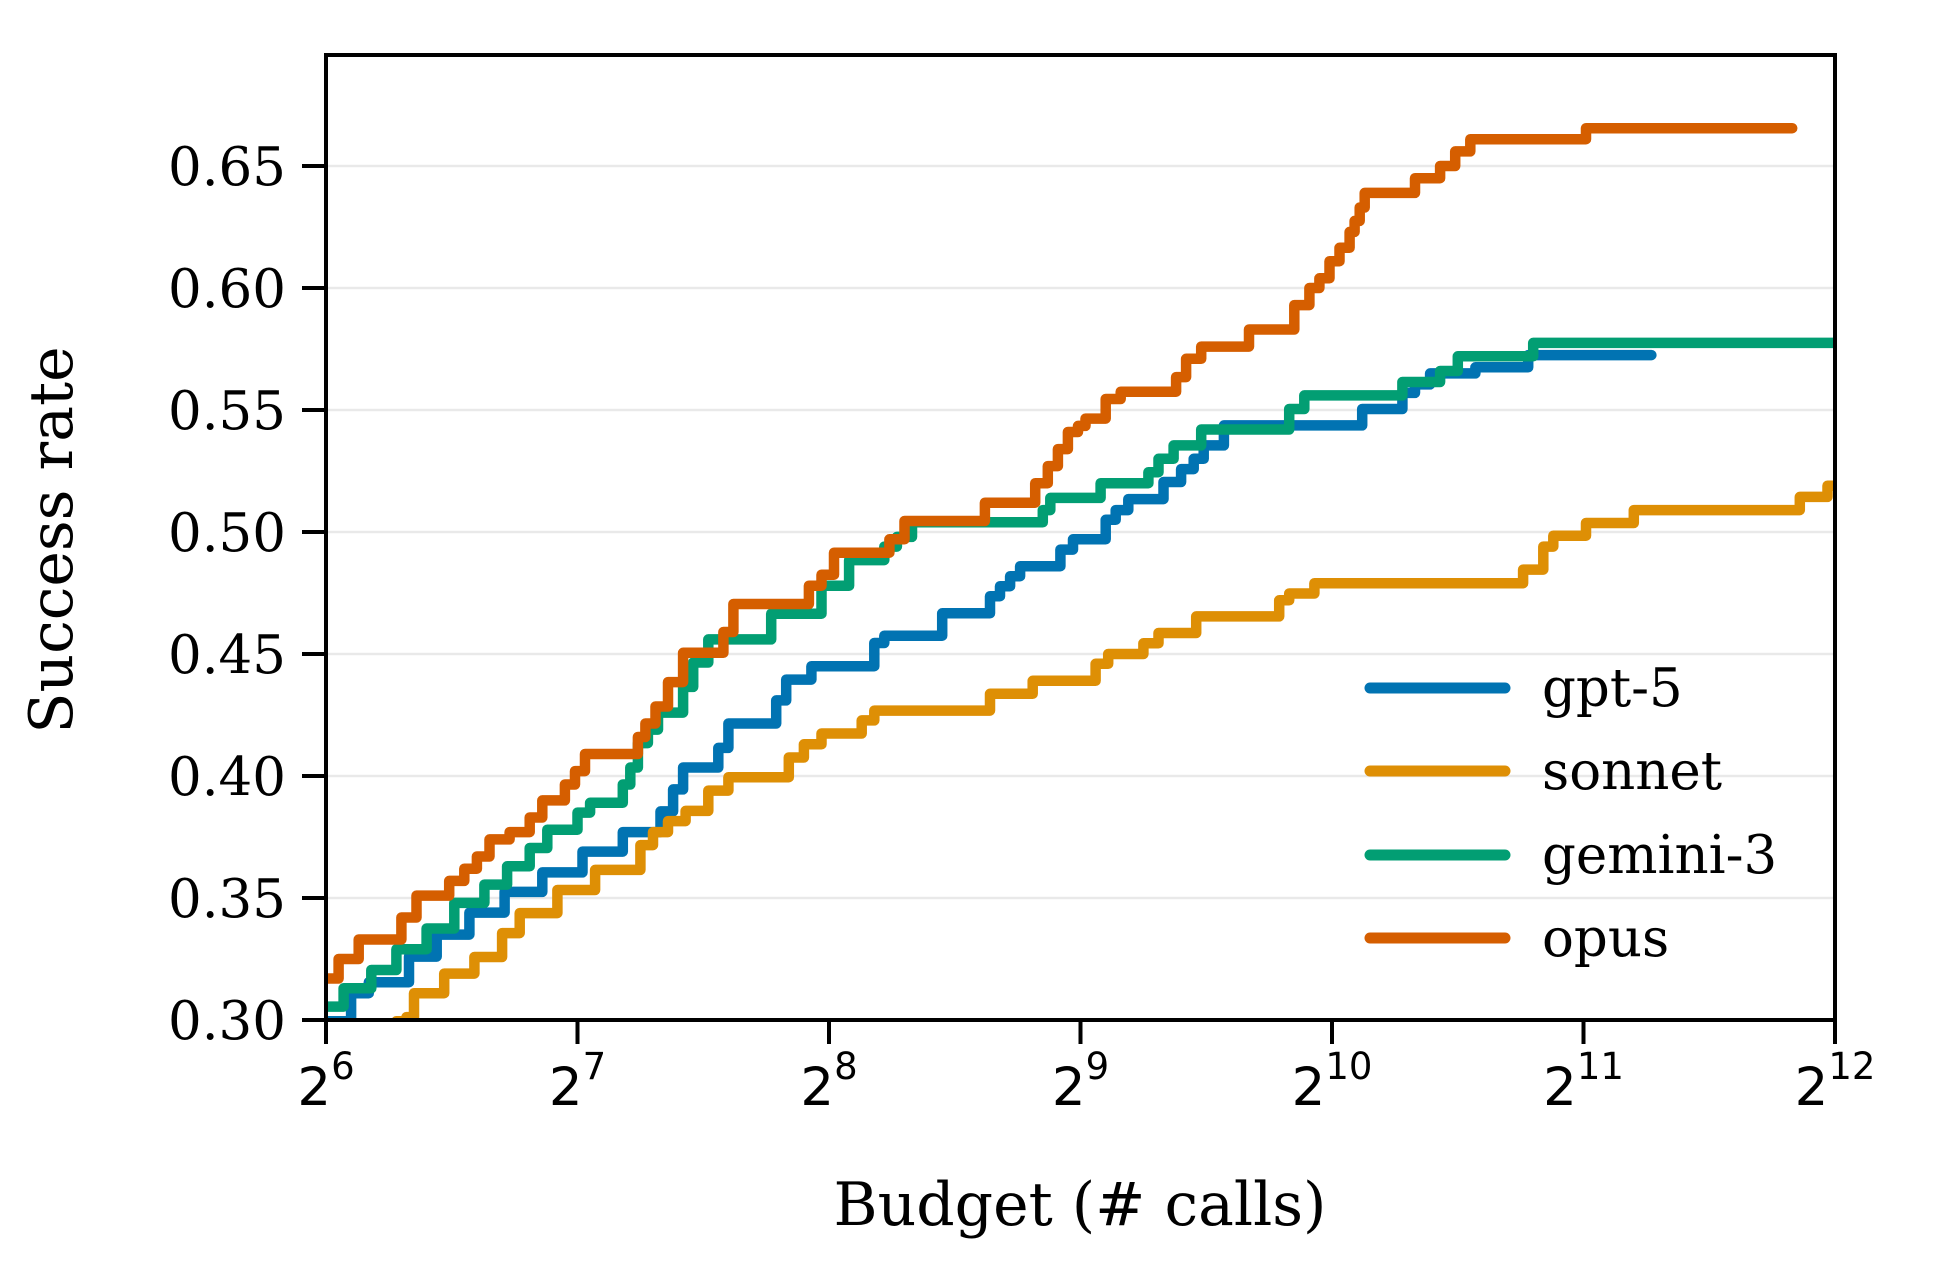 This screenshot has width=1940, height=1284. What do you see at coordinates (1080, 1081) in the screenshot?
I see `x-tick-label-2^9: 29` at bounding box center [1080, 1081].